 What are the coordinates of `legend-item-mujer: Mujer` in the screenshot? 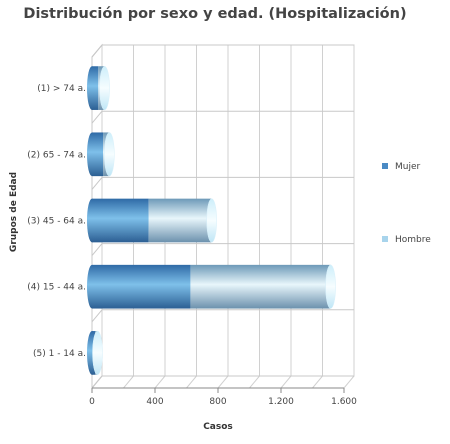 It's located at (401, 167).